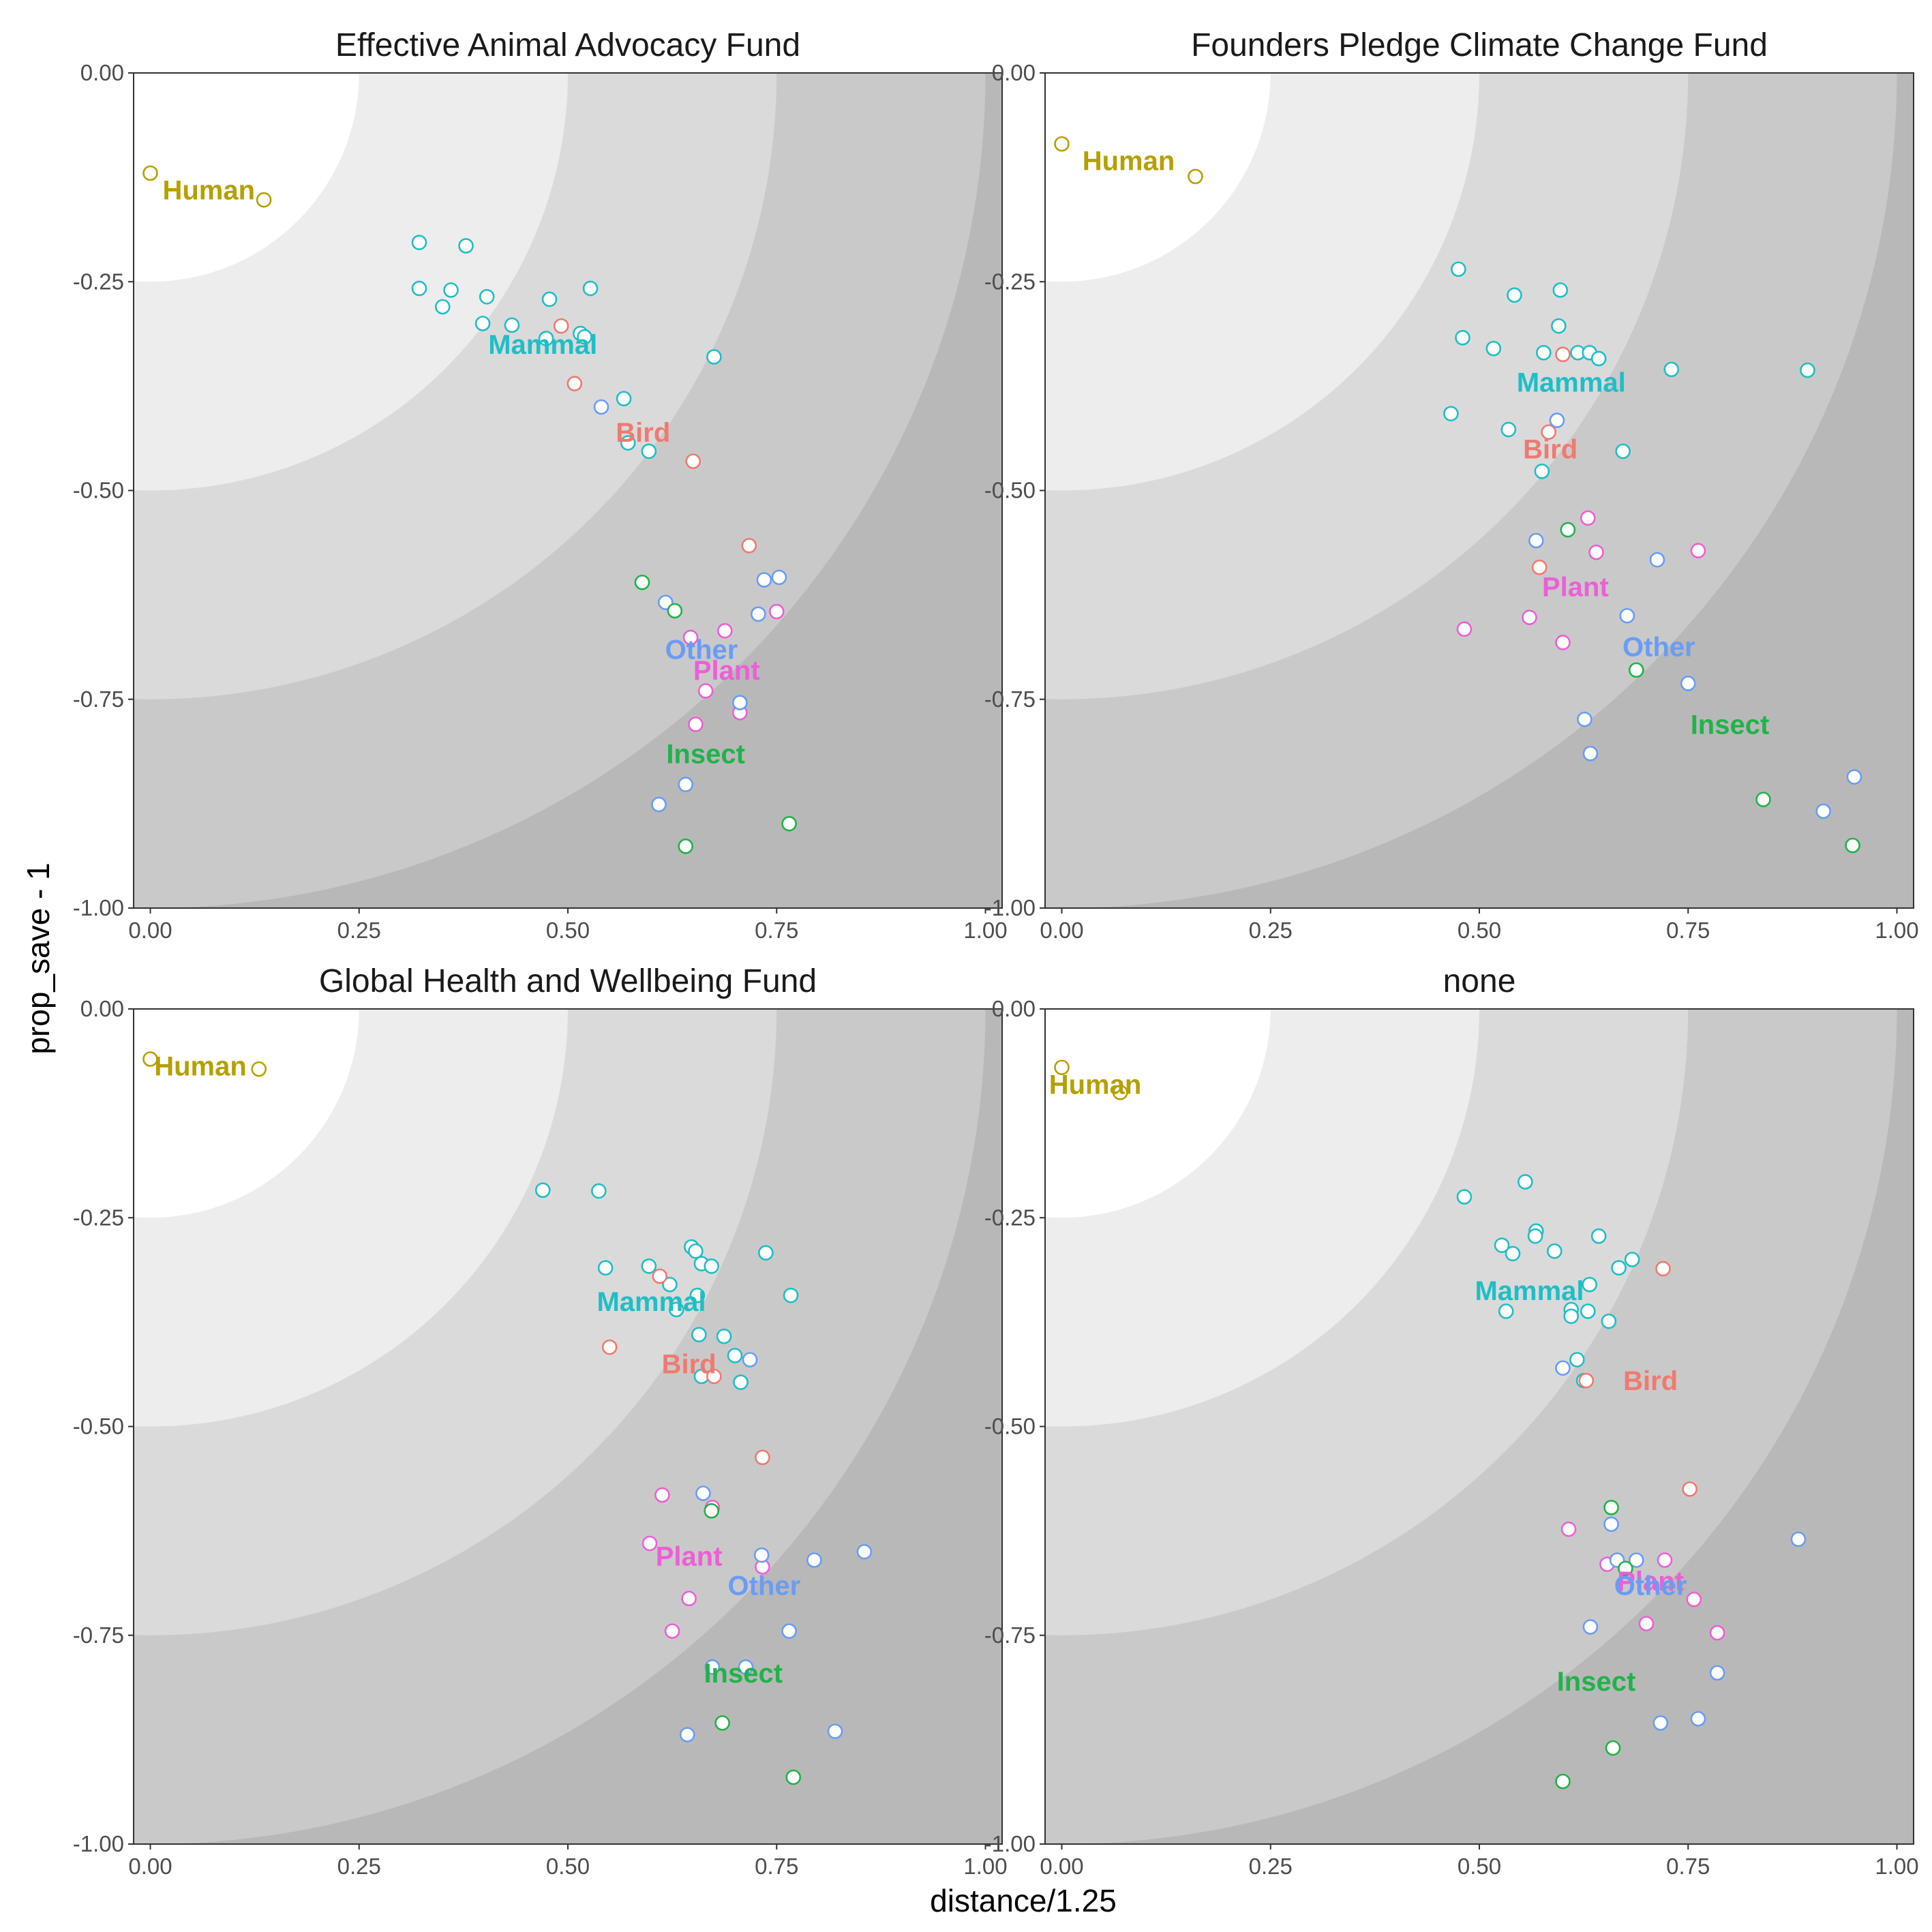 The image size is (1932, 1932). What do you see at coordinates (1010, 1427) in the screenshot?
I see `y-tick-label: -0.50` at bounding box center [1010, 1427].